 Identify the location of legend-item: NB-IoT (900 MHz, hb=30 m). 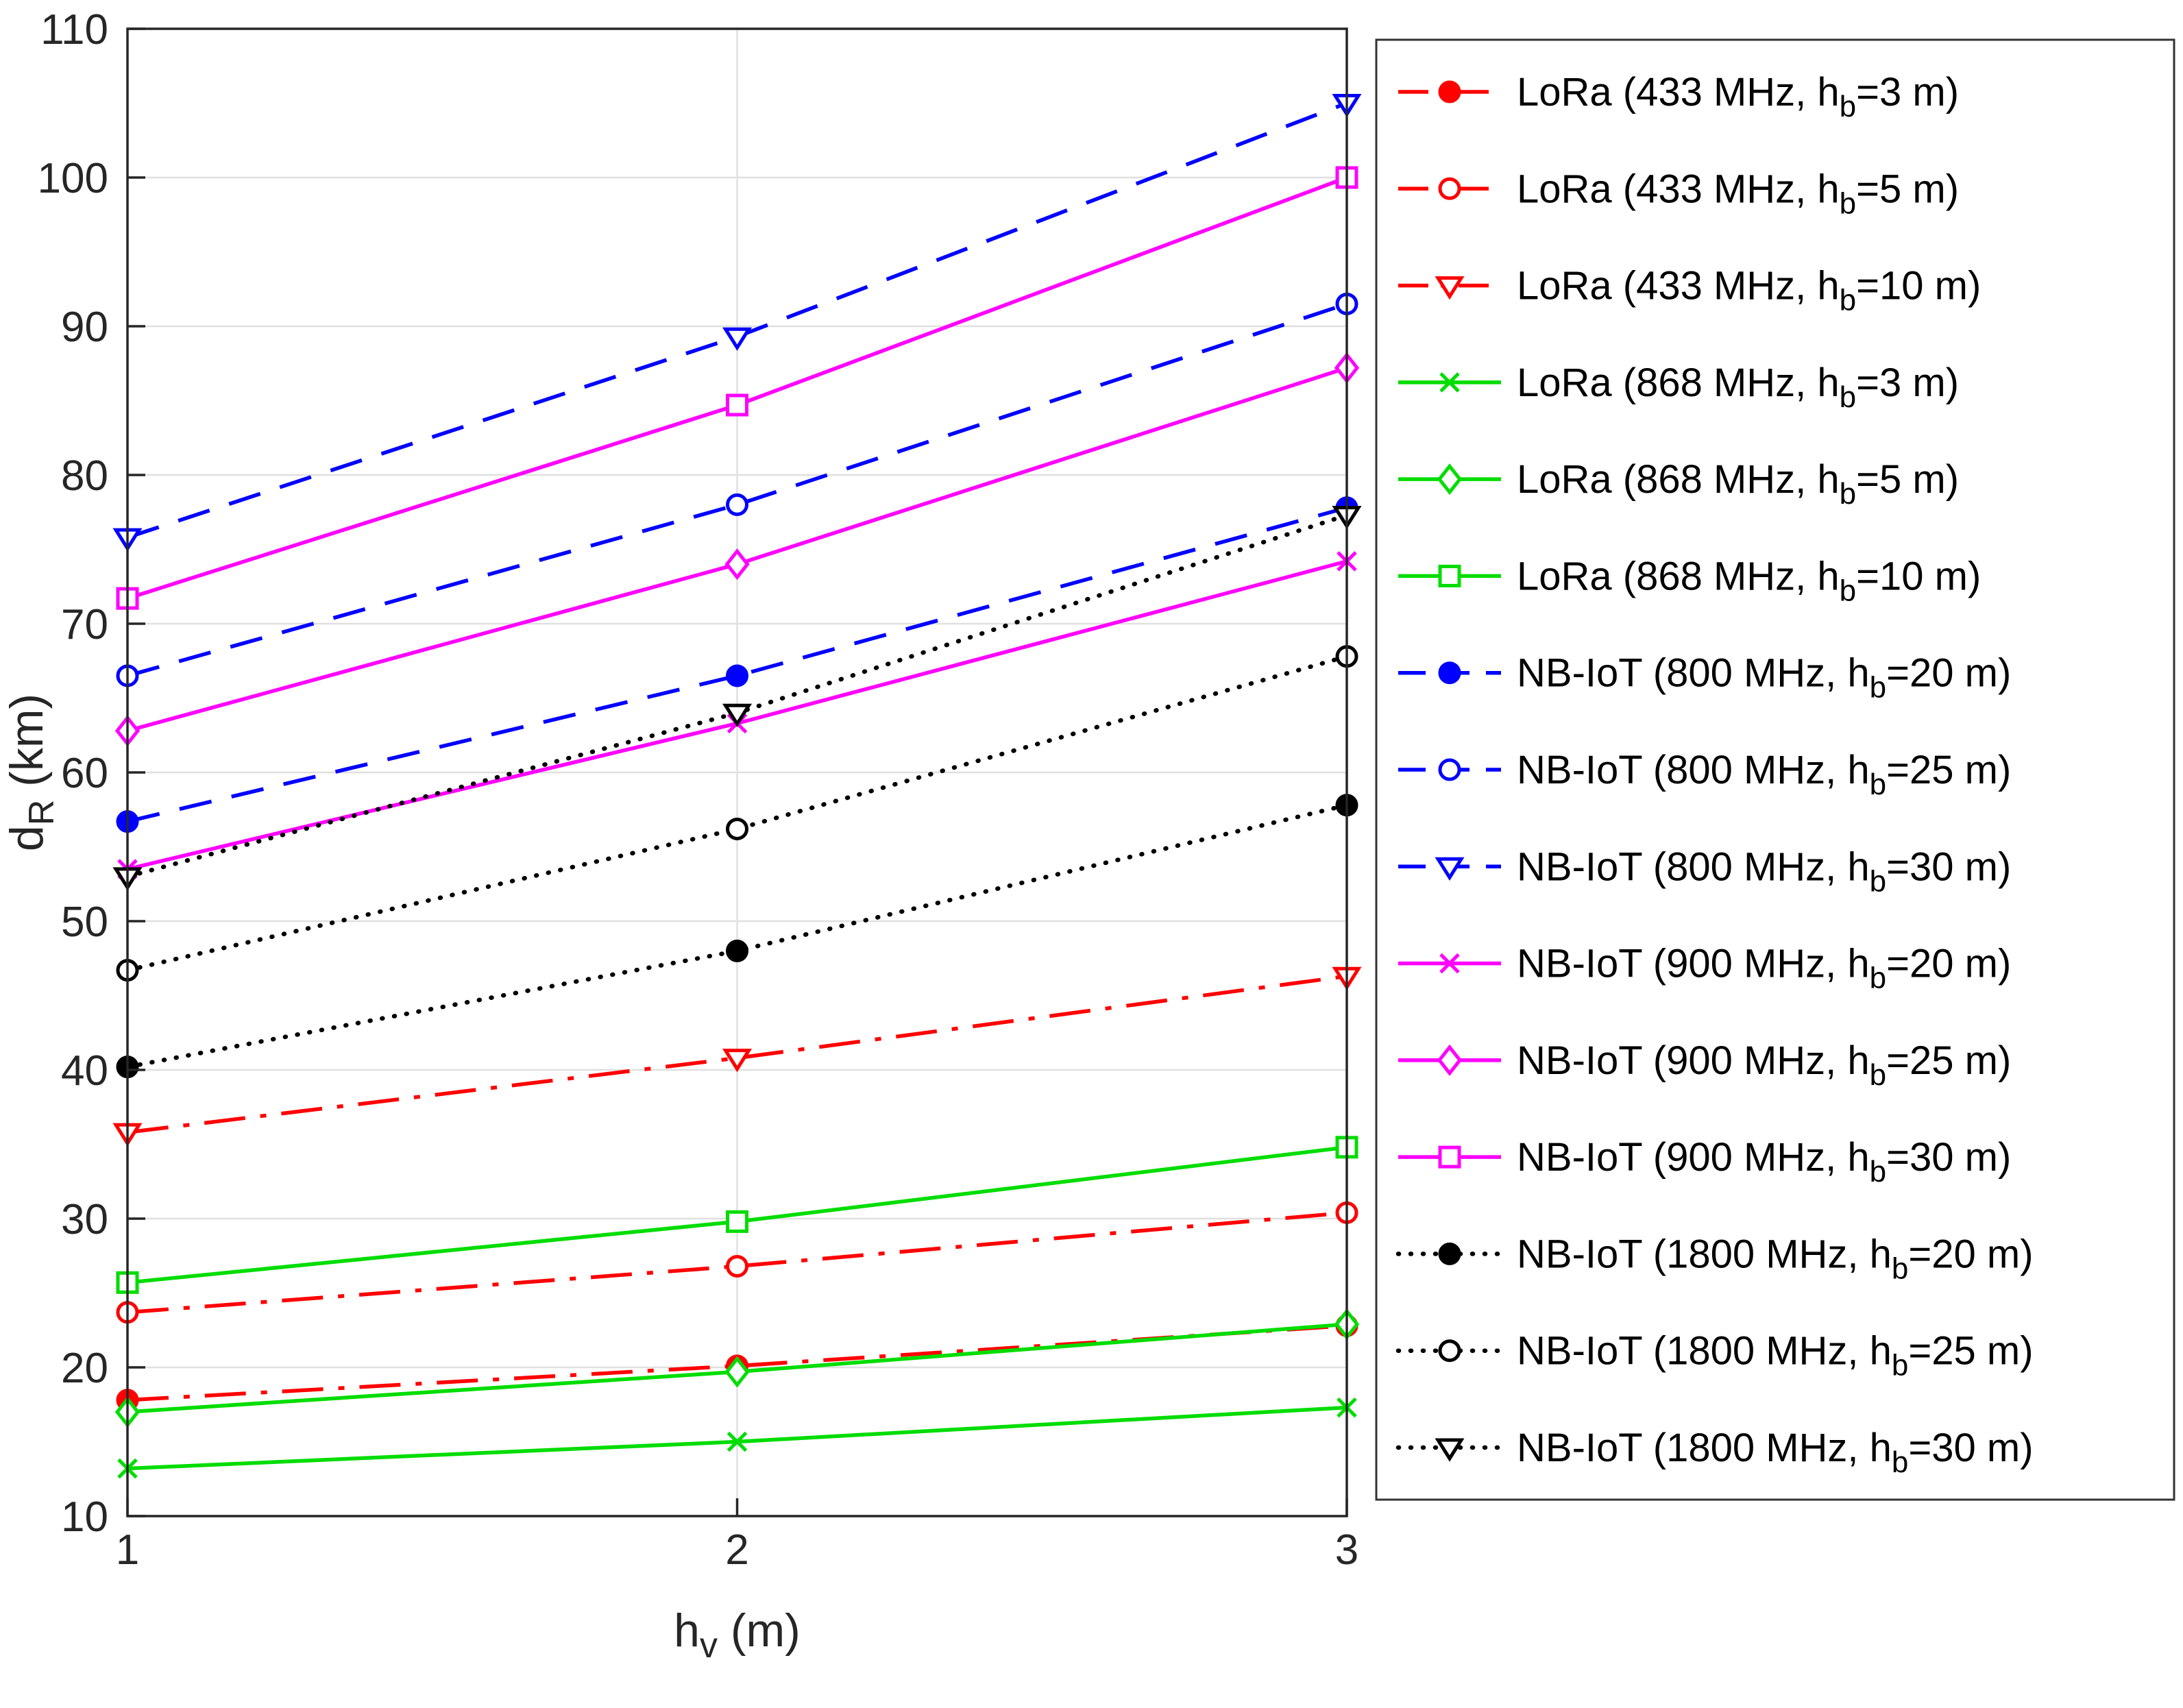
(1704, 1161).